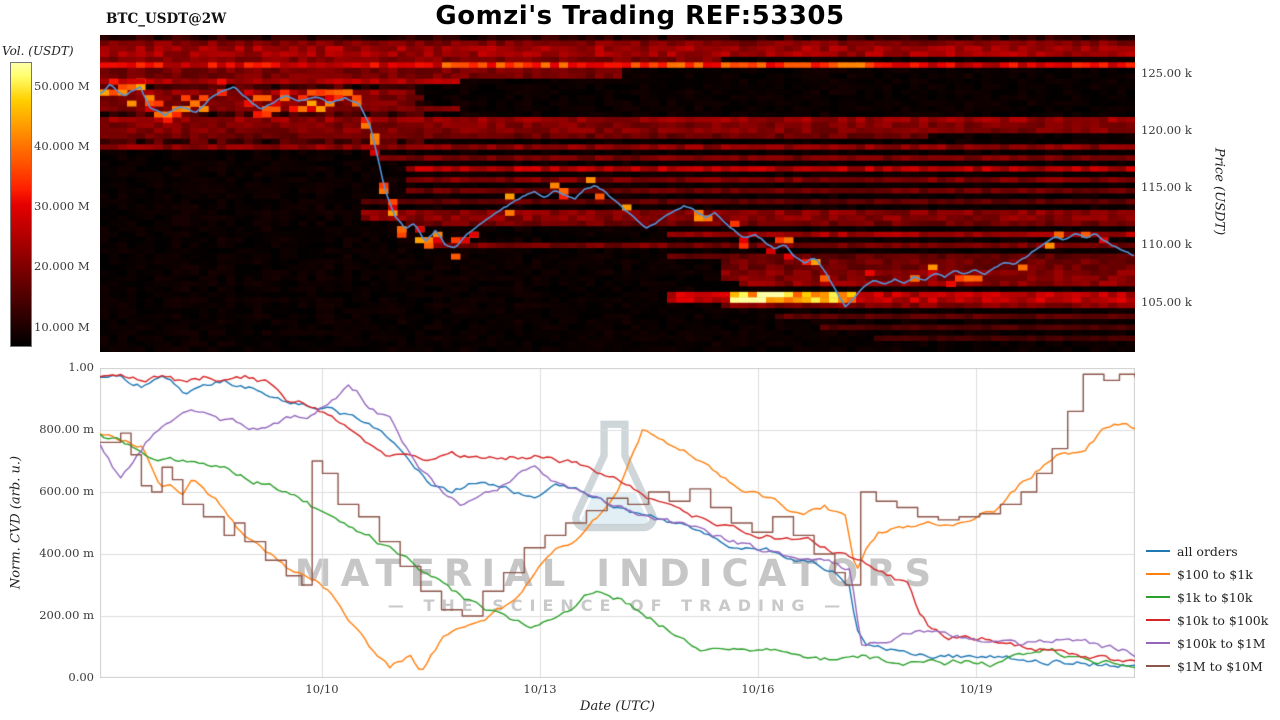  I want to click on legend-item: $100 to $1k, so click(1207, 574).